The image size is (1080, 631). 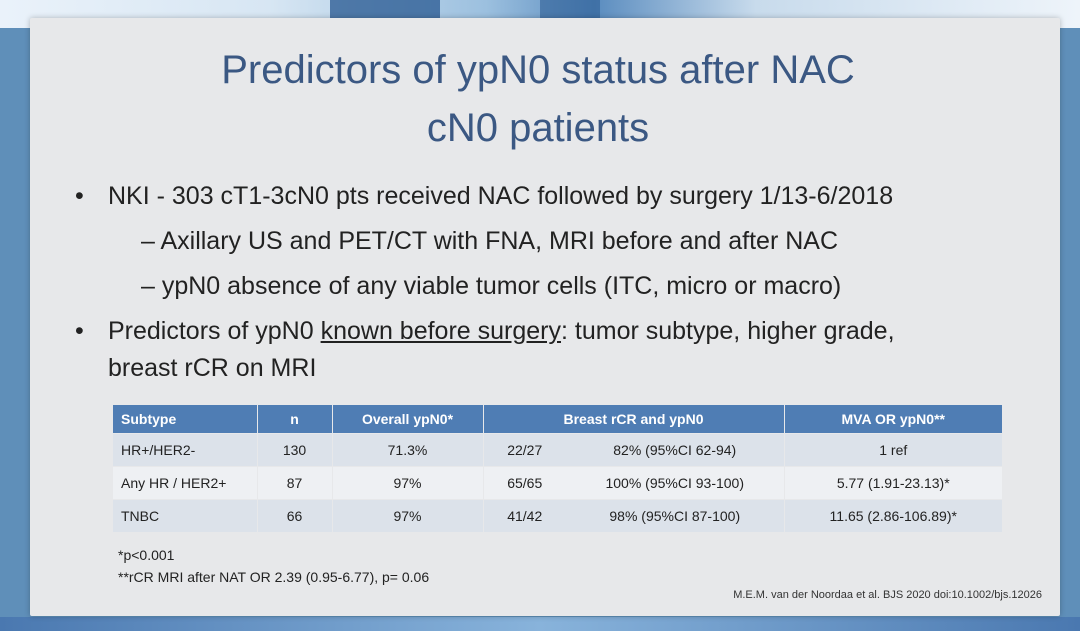 What do you see at coordinates (524, 483) in the screenshot?
I see `cell-rcr-count: 65/65` at bounding box center [524, 483].